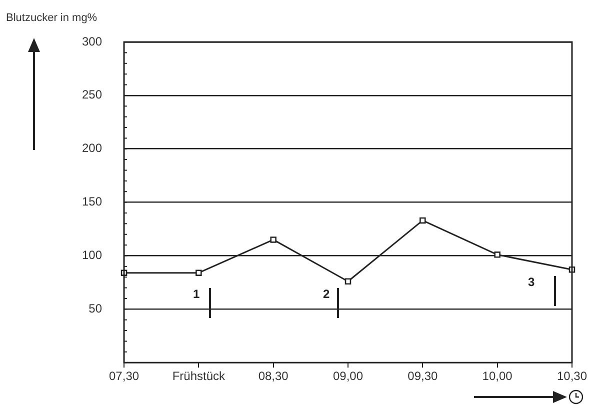 This screenshot has height=410, width=589. I want to click on y-tick-label: 250, so click(92, 95).